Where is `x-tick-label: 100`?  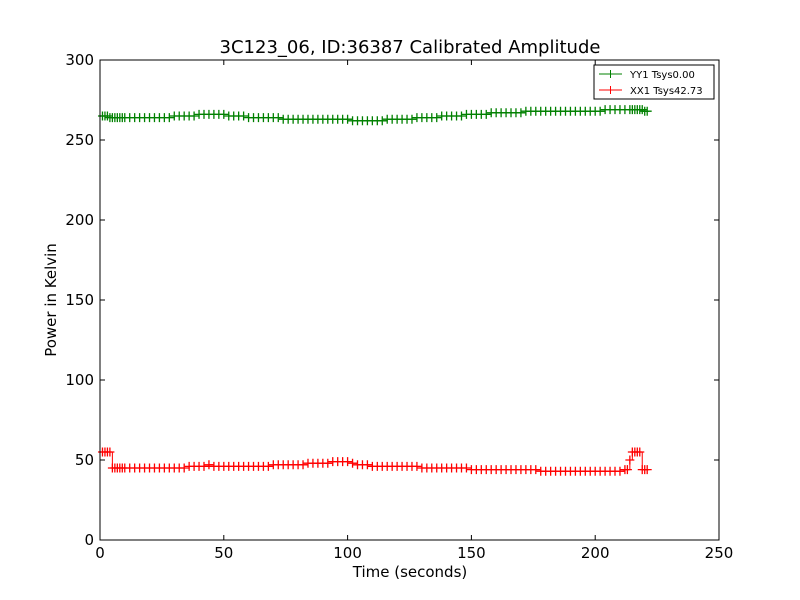 x-tick-label: 100 is located at coordinates (347, 553).